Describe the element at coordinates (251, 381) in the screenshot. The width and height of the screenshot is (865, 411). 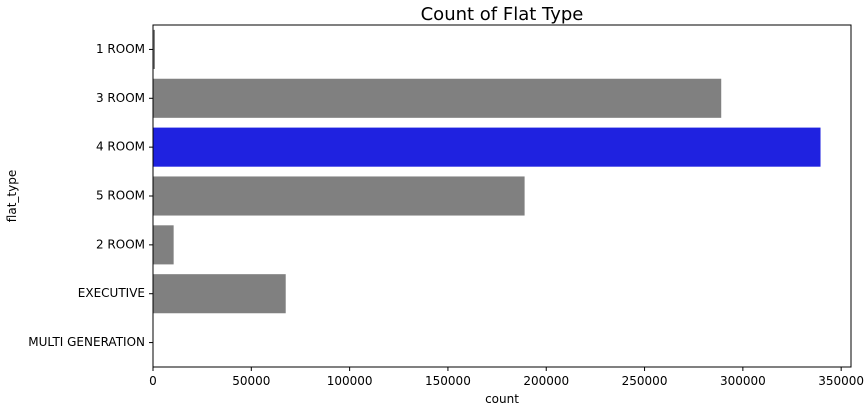
I see `x-tick-label: 50000` at that location.